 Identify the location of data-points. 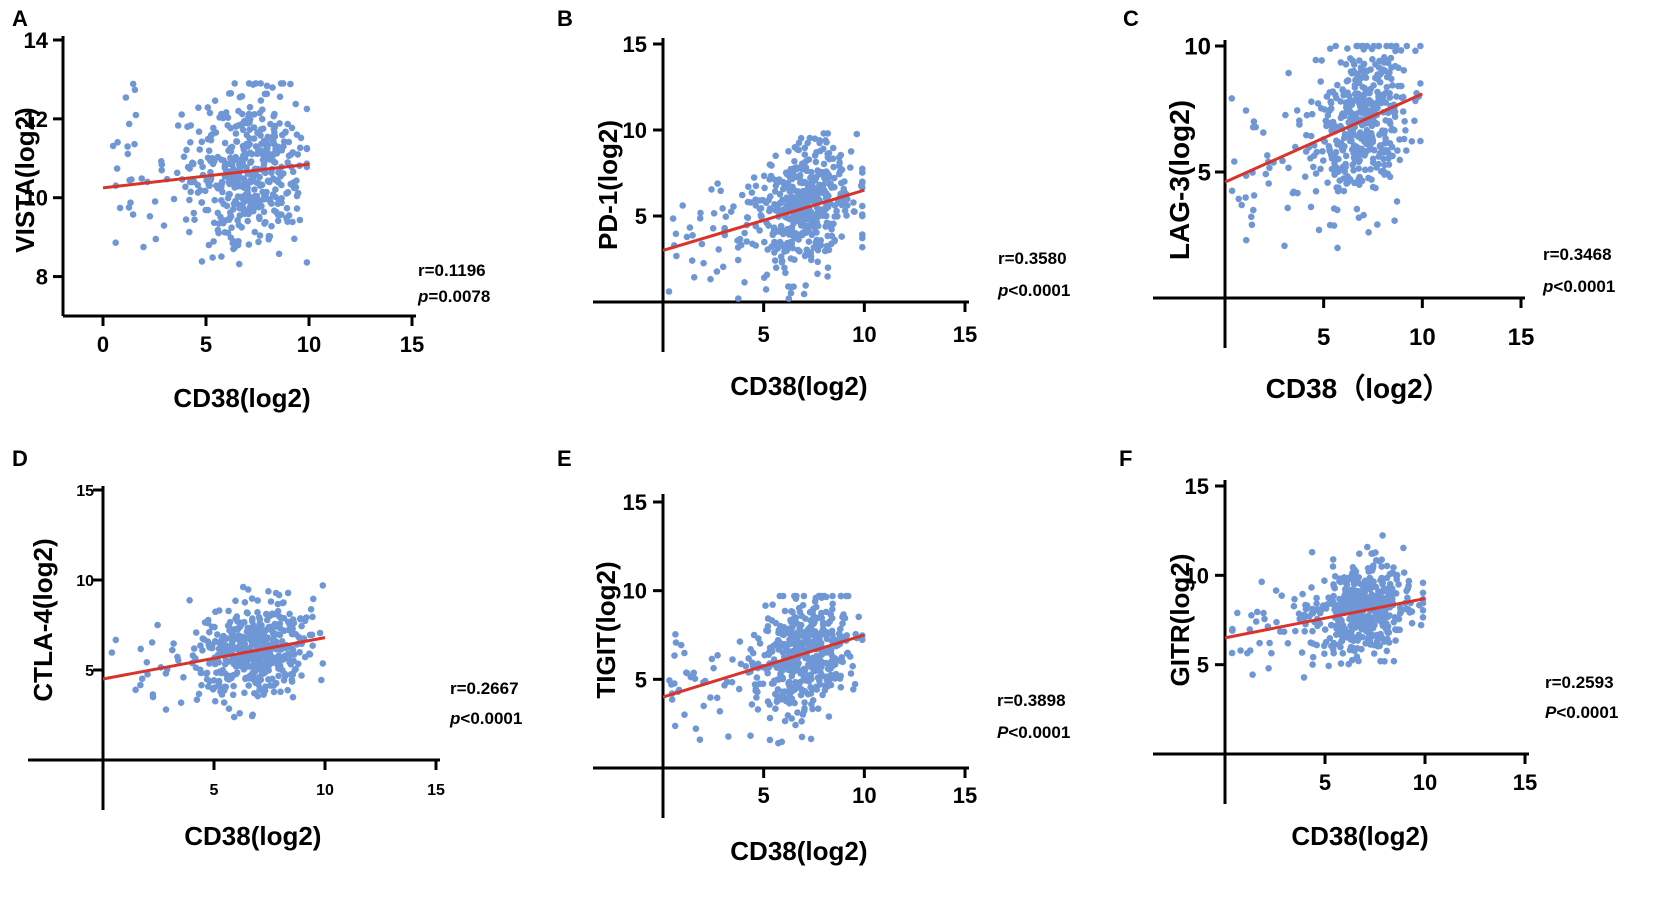
(1327, 606).